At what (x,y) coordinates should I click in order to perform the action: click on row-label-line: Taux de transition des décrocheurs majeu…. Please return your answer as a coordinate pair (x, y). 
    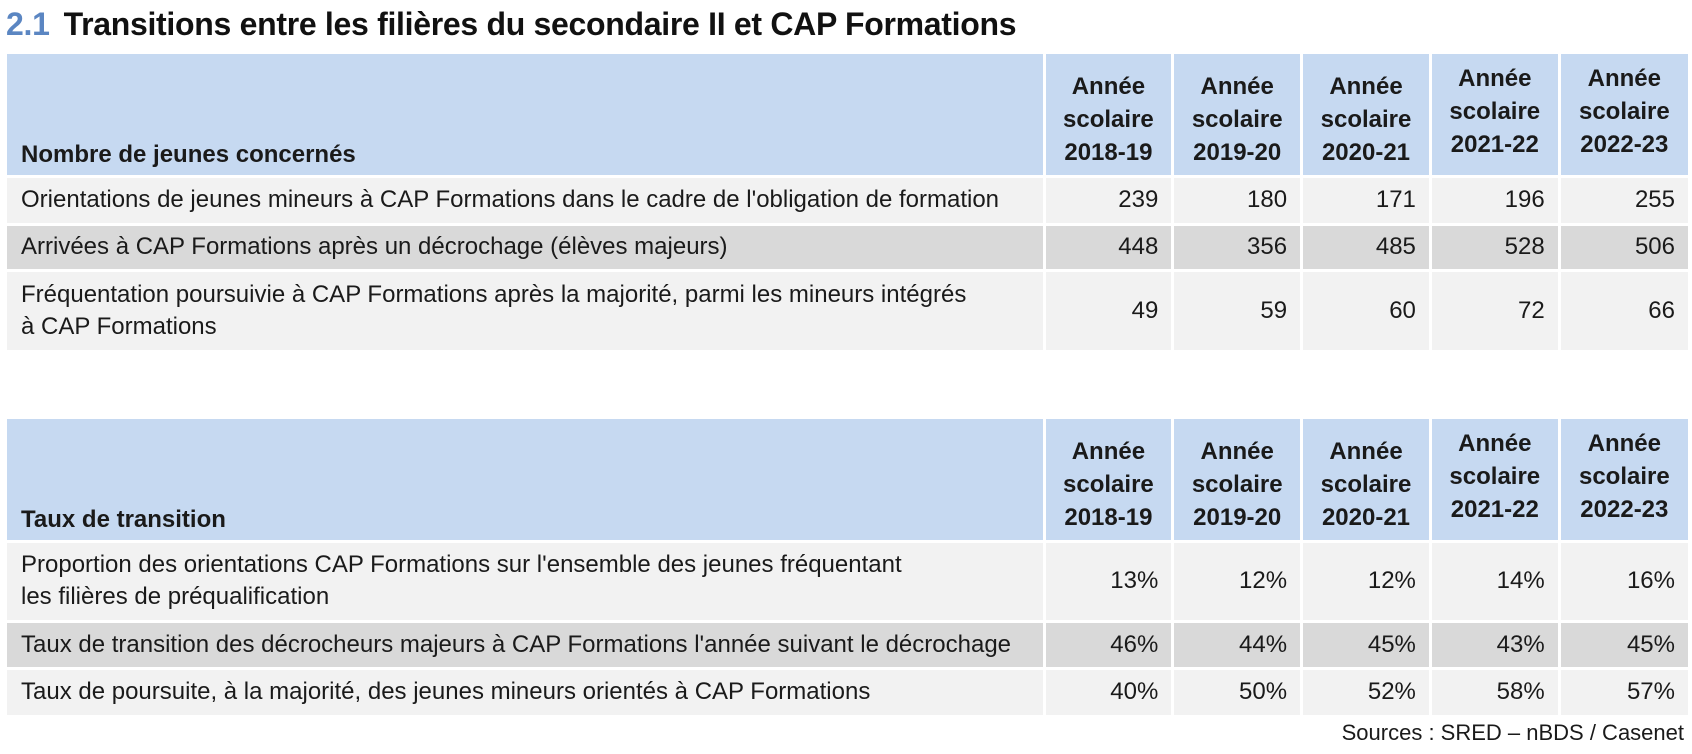
    Looking at the image, I should click on (516, 644).